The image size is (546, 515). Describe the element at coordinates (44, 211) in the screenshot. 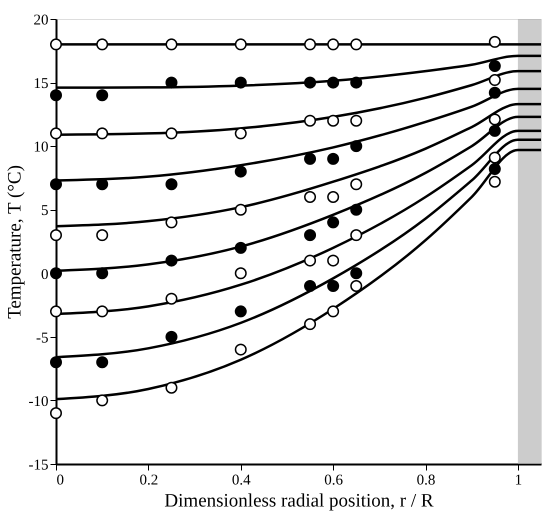

I see `y-tick-label: 5` at that location.